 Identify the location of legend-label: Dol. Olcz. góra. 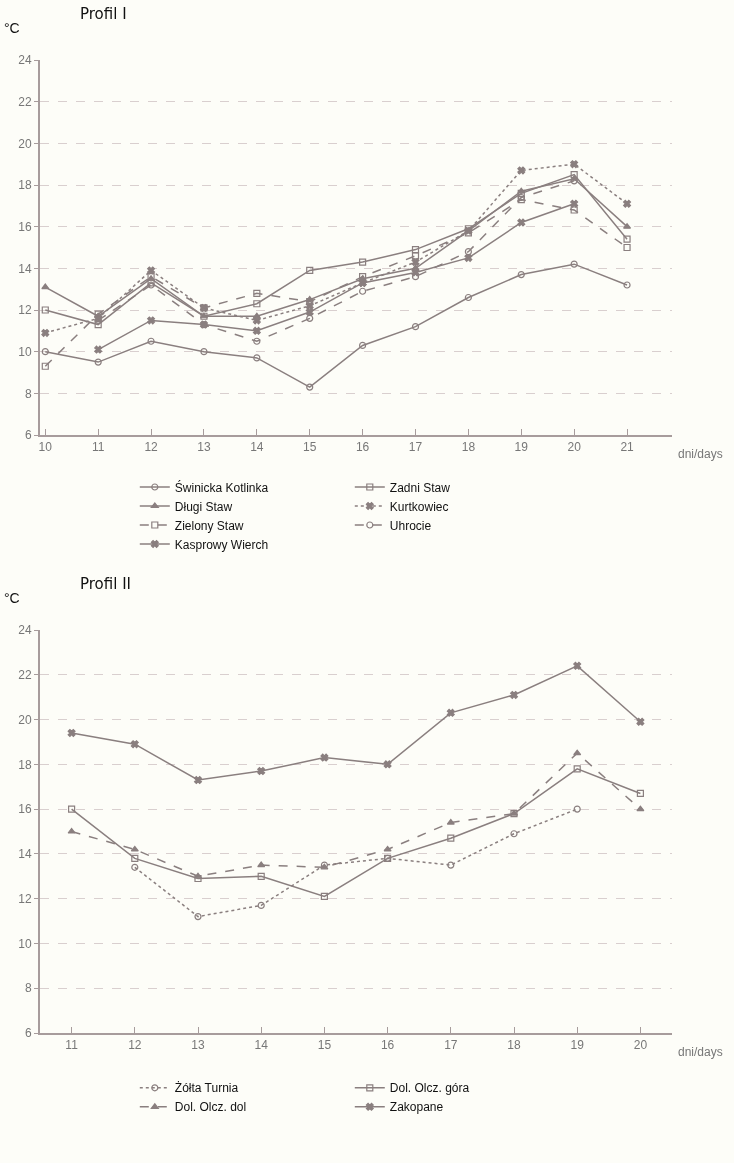
(429, 1088).